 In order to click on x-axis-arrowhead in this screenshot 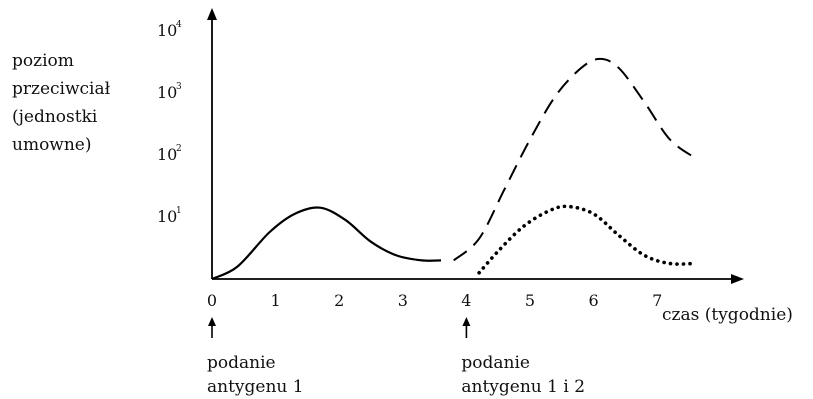, I will do `click(737, 279)`.